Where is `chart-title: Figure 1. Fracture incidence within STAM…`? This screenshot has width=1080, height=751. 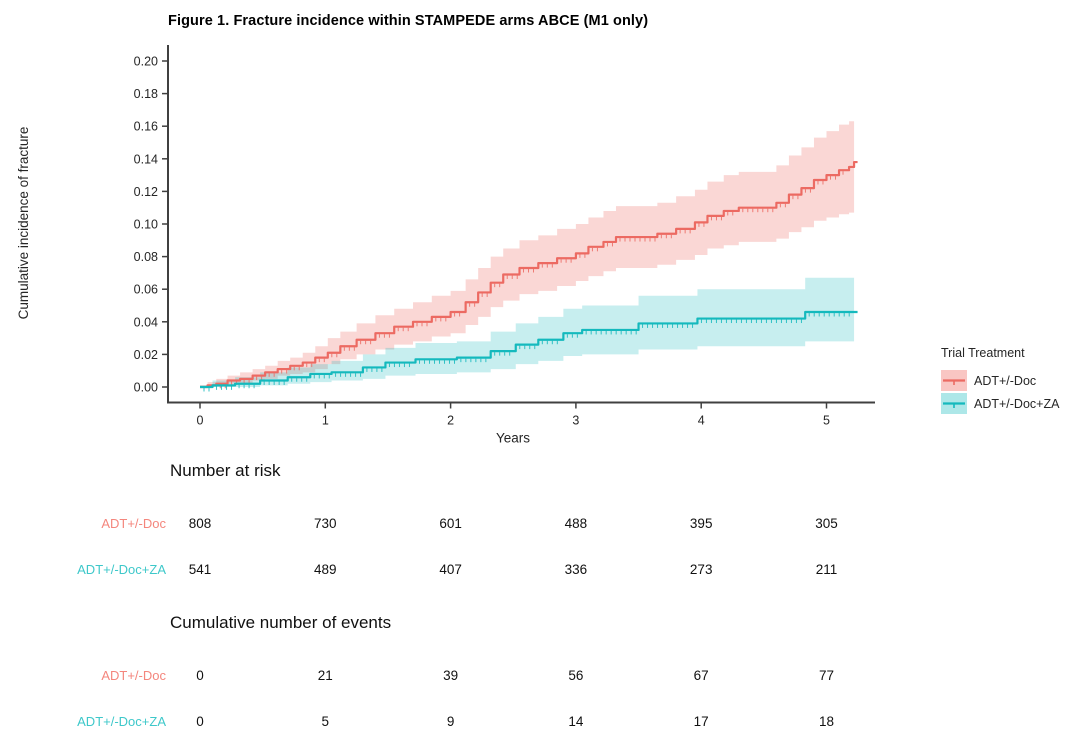
chart-title: Figure 1. Fracture incidence within STAM… is located at coordinates (408, 21).